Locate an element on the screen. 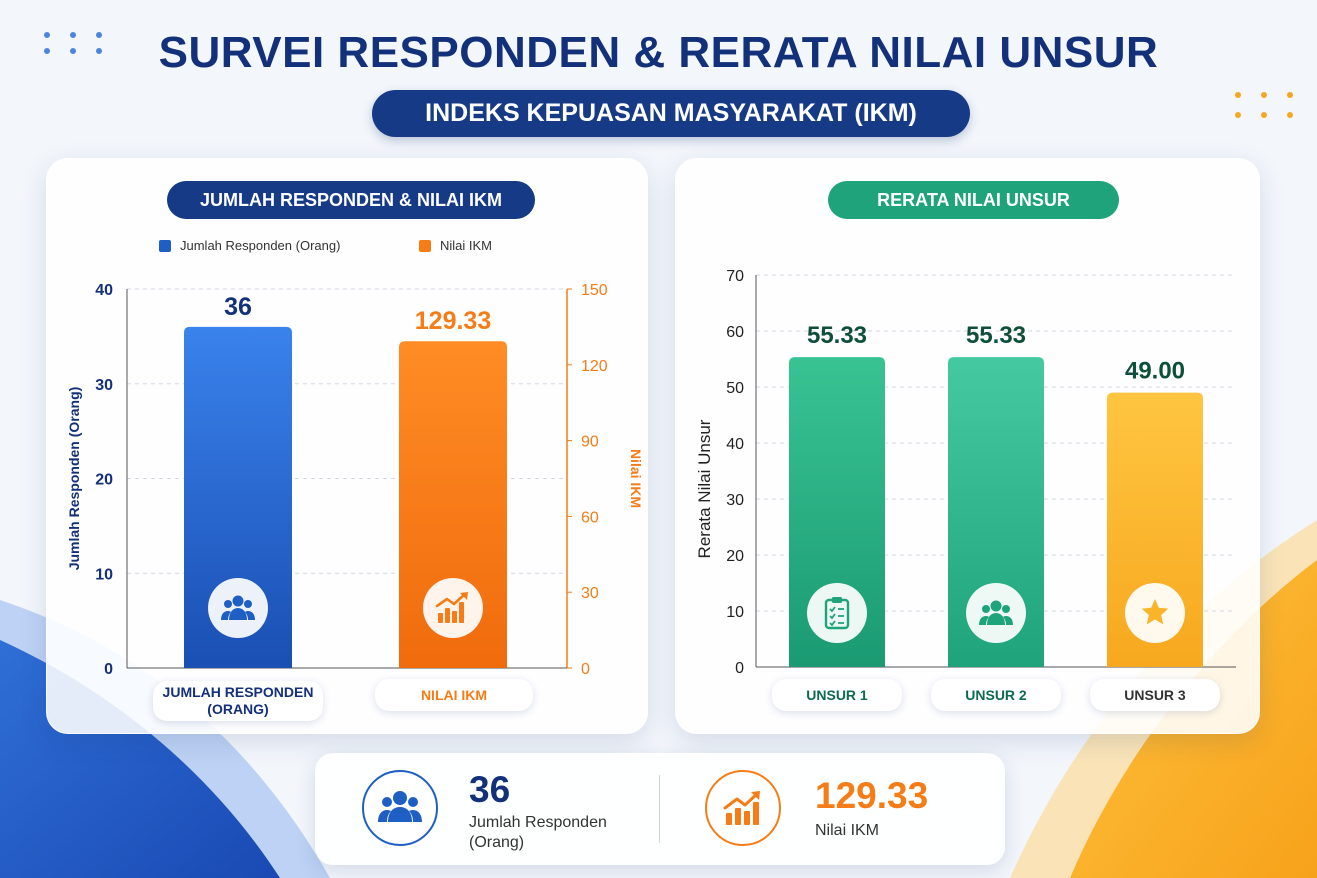  clipboard-check-icon is located at coordinates (837, 613).